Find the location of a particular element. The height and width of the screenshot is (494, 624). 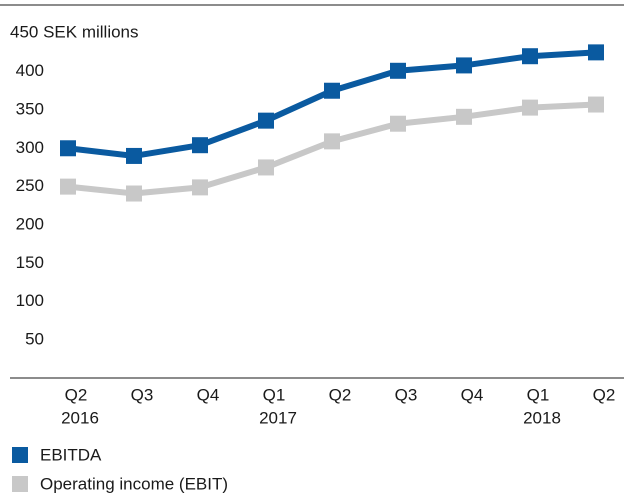

x-group-label: 2016 is located at coordinates (80, 417).